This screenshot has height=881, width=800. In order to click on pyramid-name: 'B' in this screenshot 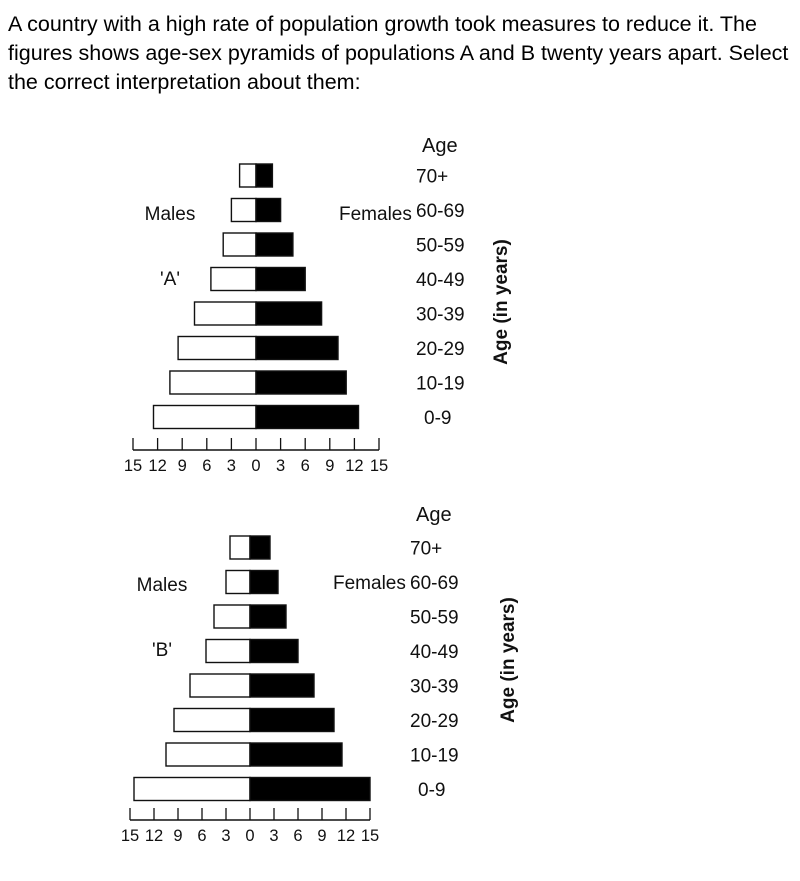, I will do `click(162, 650)`.